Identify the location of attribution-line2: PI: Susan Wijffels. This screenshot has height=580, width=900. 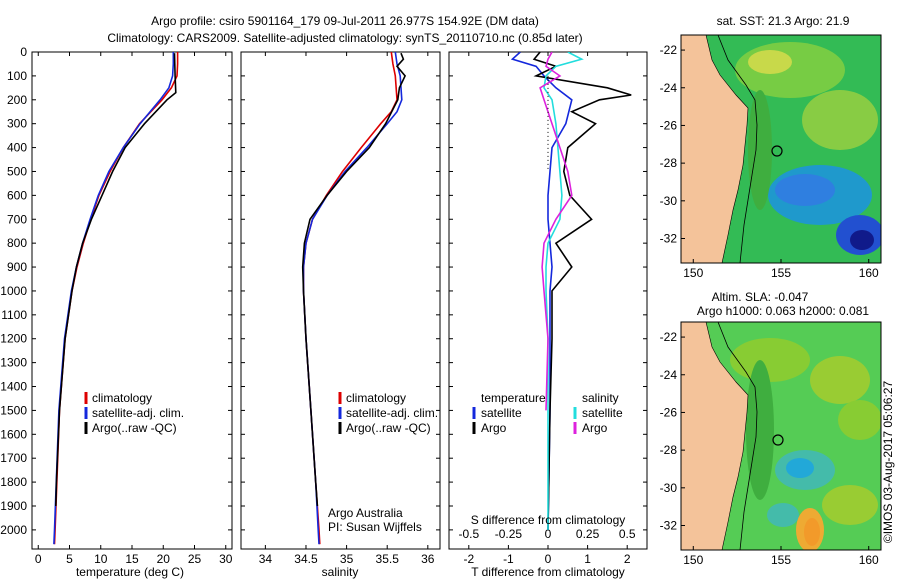
(375, 527).